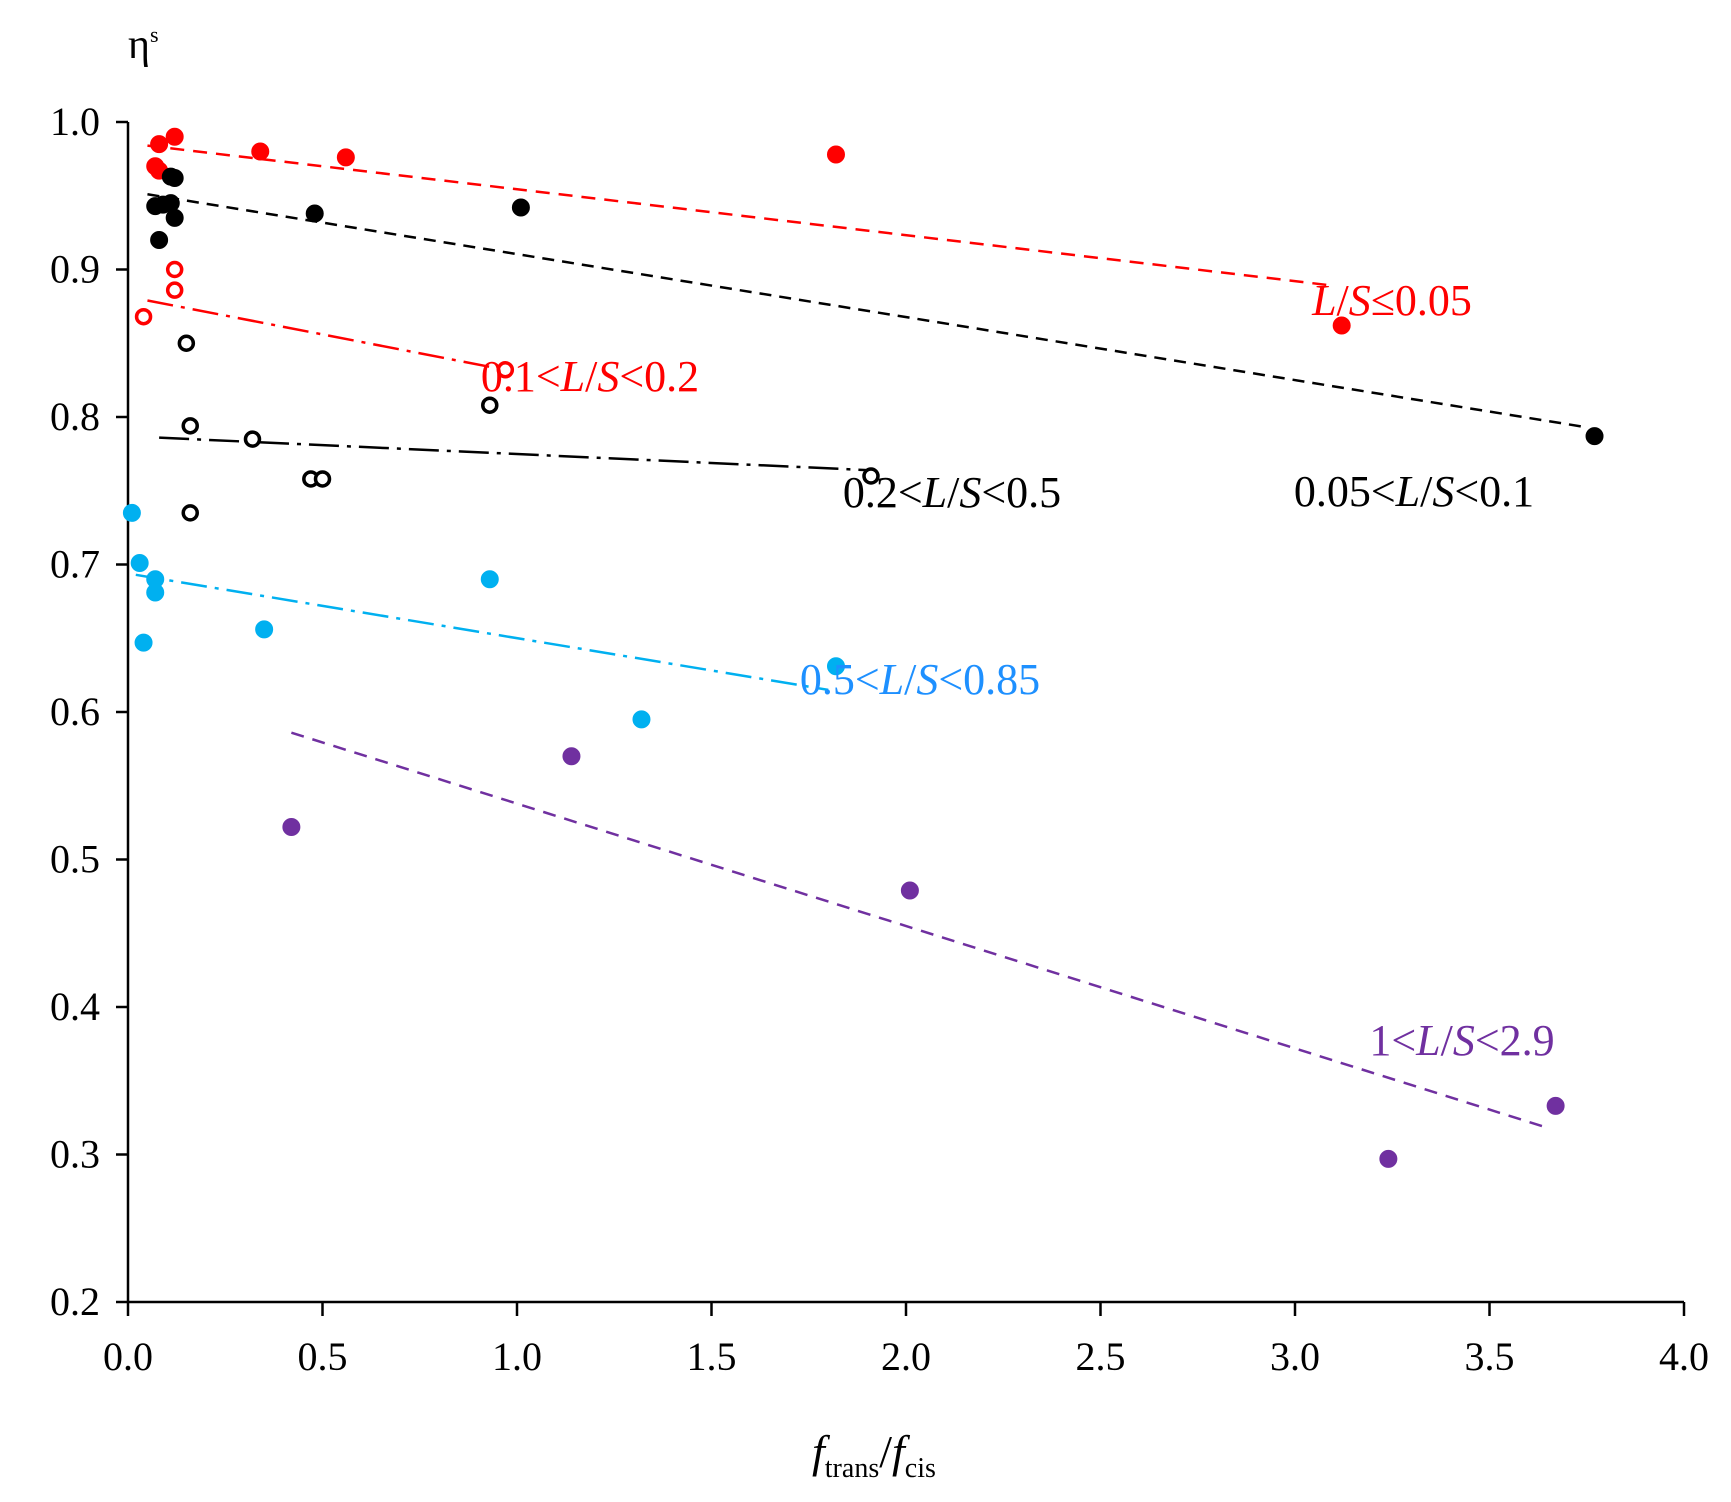 Image resolution: width=1731 pixels, height=1502 pixels. I want to click on y-tick-label: 0.2, so click(75, 1301).